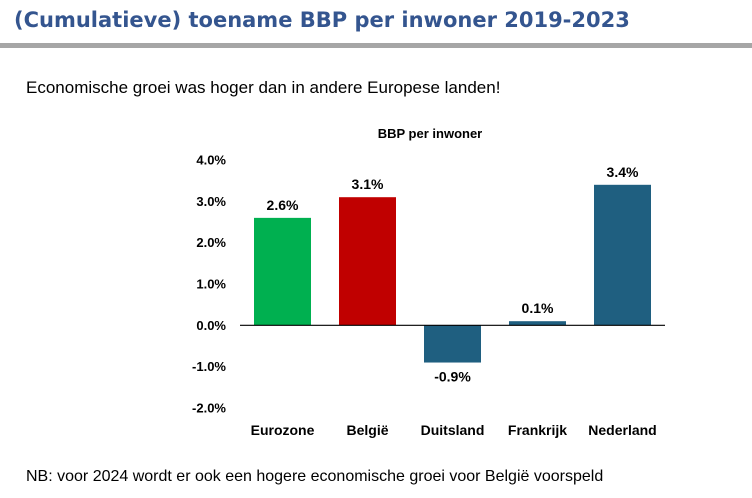  What do you see at coordinates (209, 408) in the screenshot?
I see `y-tick-label: -2.0%` at bounding box center [209, 408].